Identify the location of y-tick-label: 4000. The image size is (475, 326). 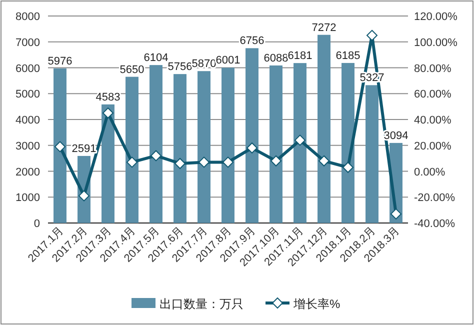
(28, 120).